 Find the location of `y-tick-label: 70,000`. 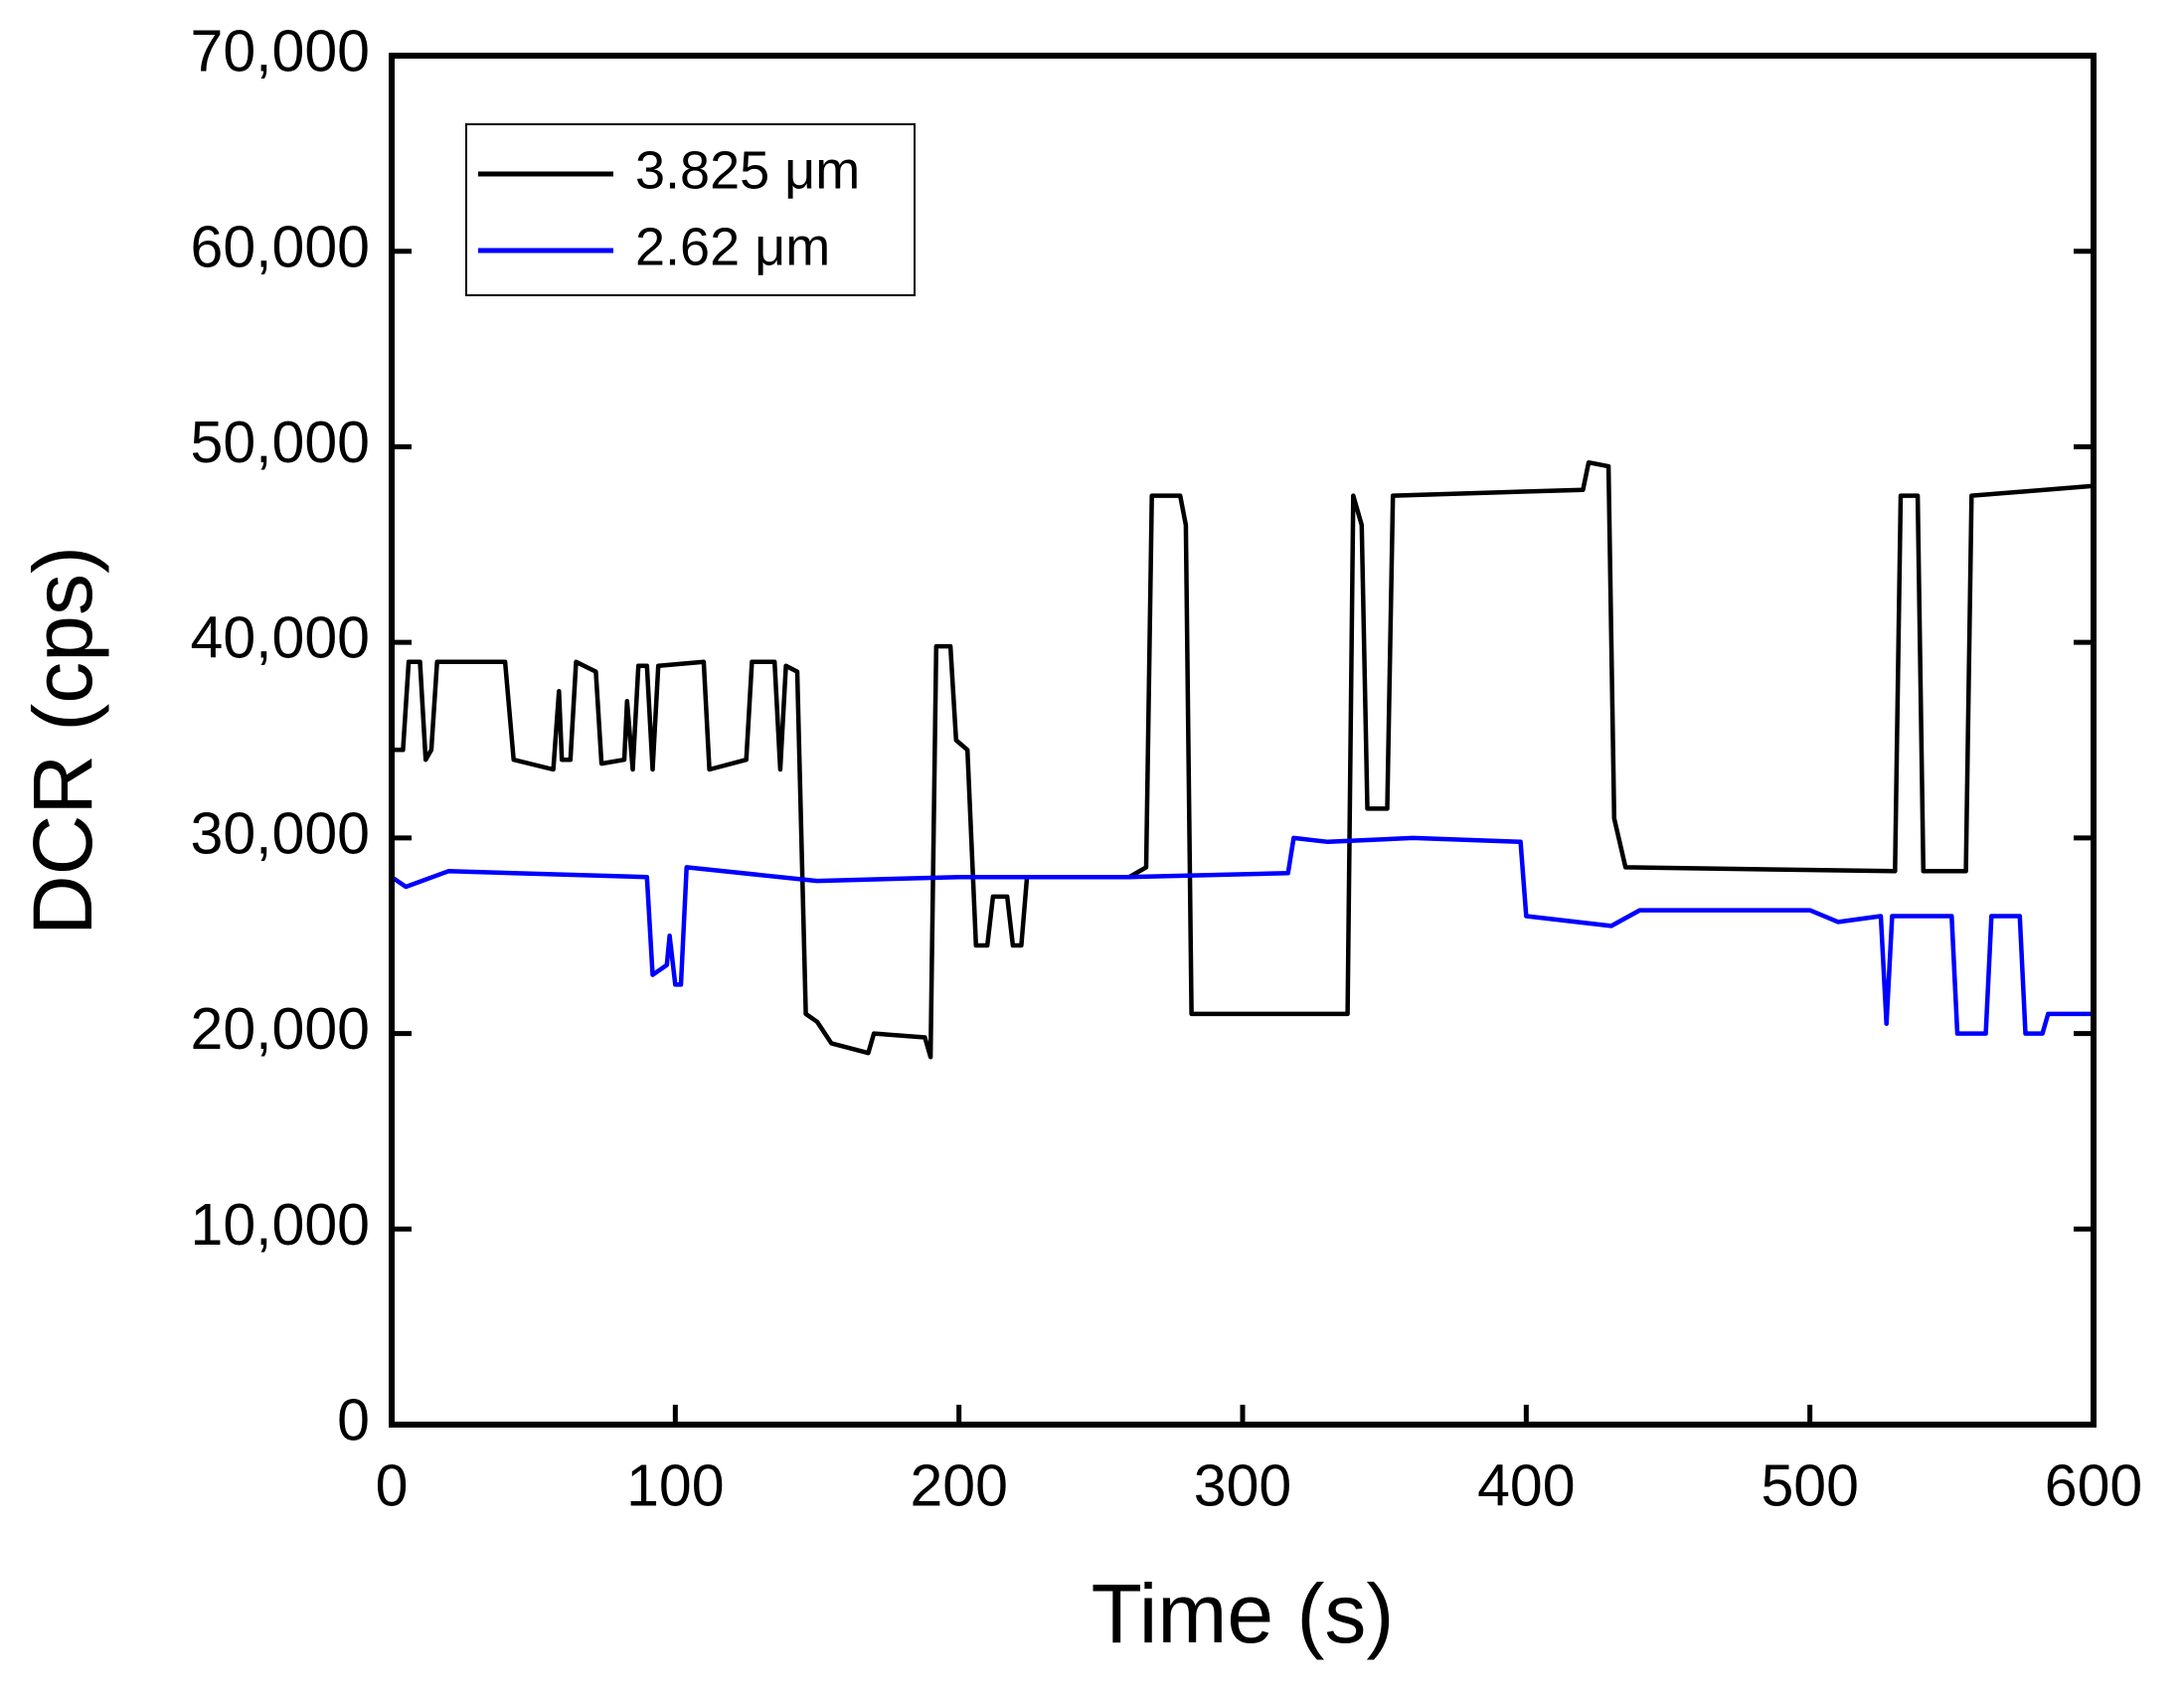

y-tick-label: 70,000 is located at coordinates (280, 52).